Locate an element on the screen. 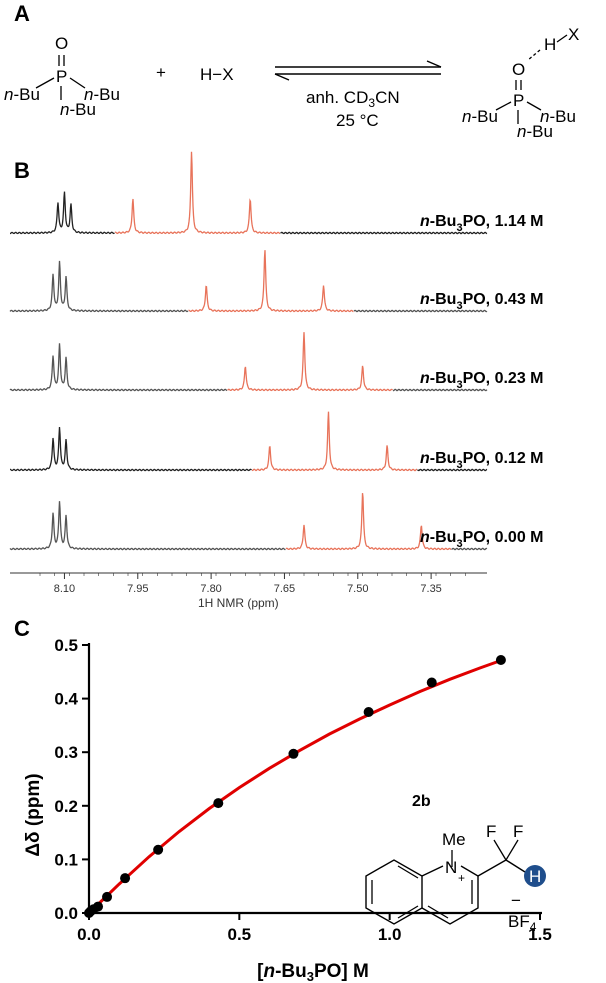 This screenshot has height=983, width=606. y-tick-label-0: 0.0 is located at coordinates (66, 913).